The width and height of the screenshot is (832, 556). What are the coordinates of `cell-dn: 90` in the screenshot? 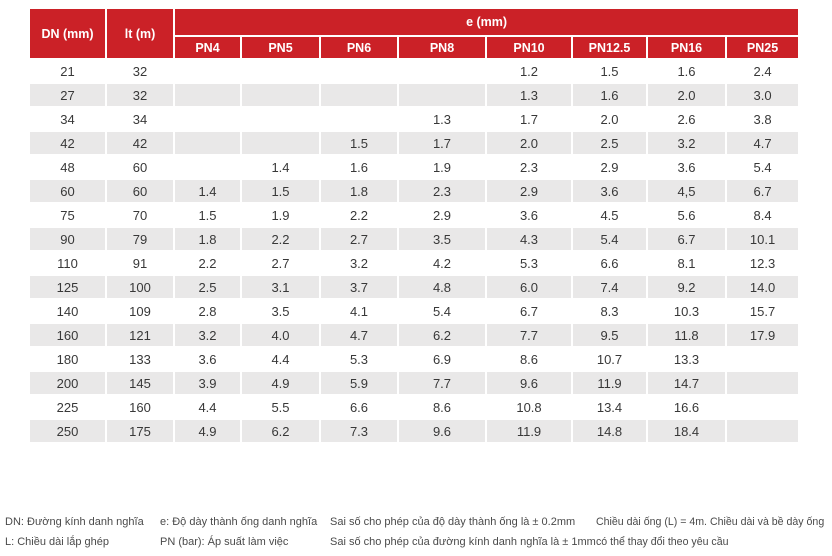 It's located at (67, 239).